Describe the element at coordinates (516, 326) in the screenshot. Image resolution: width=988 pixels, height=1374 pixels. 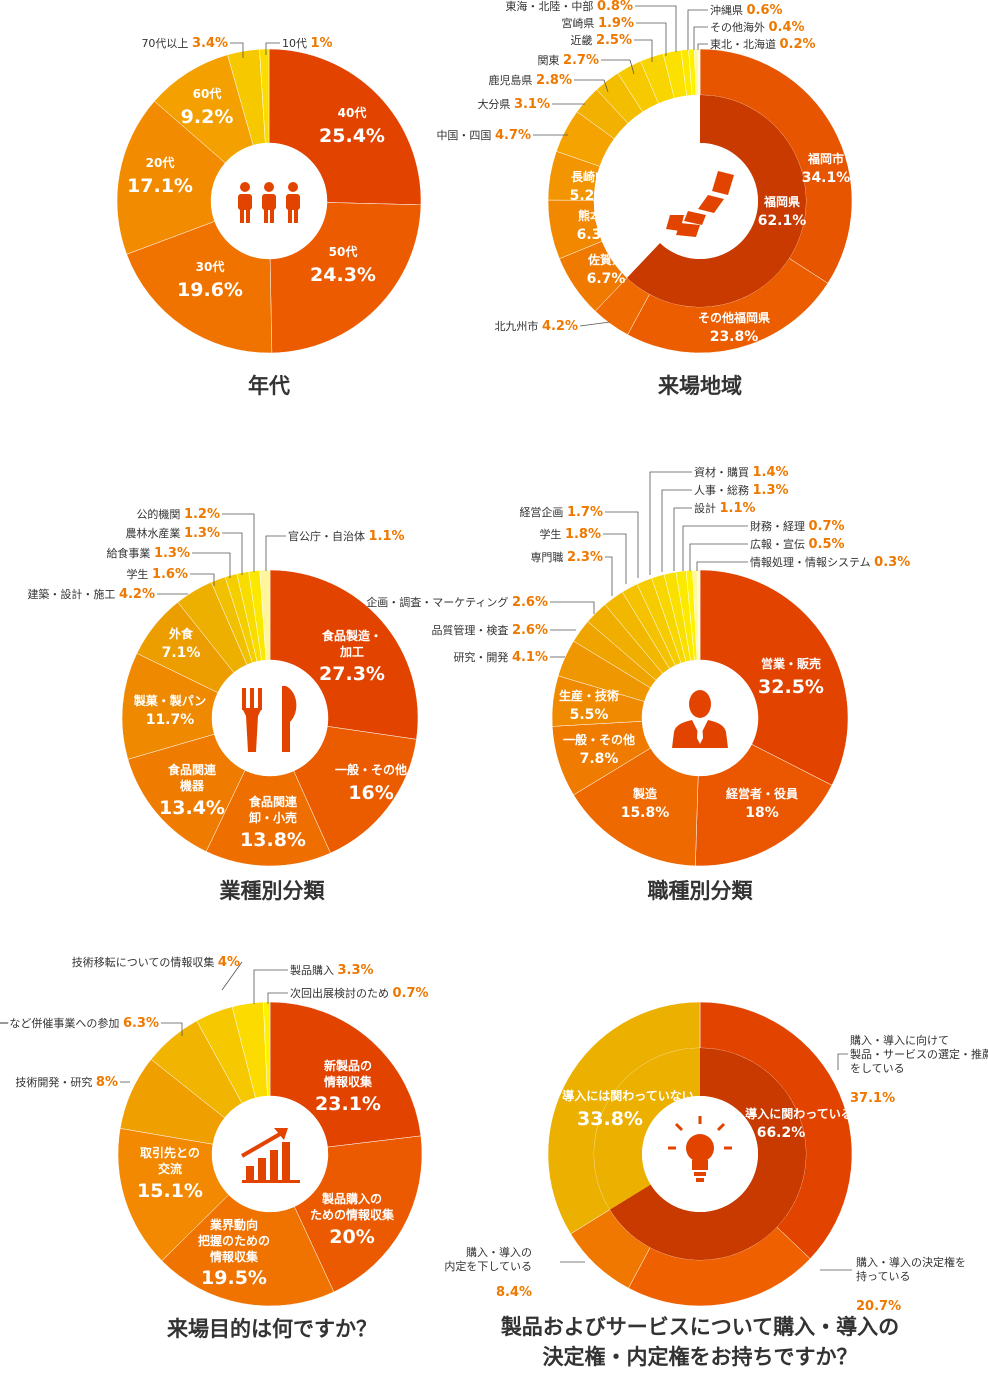
I see `slice-name: 北九州市` at that location.